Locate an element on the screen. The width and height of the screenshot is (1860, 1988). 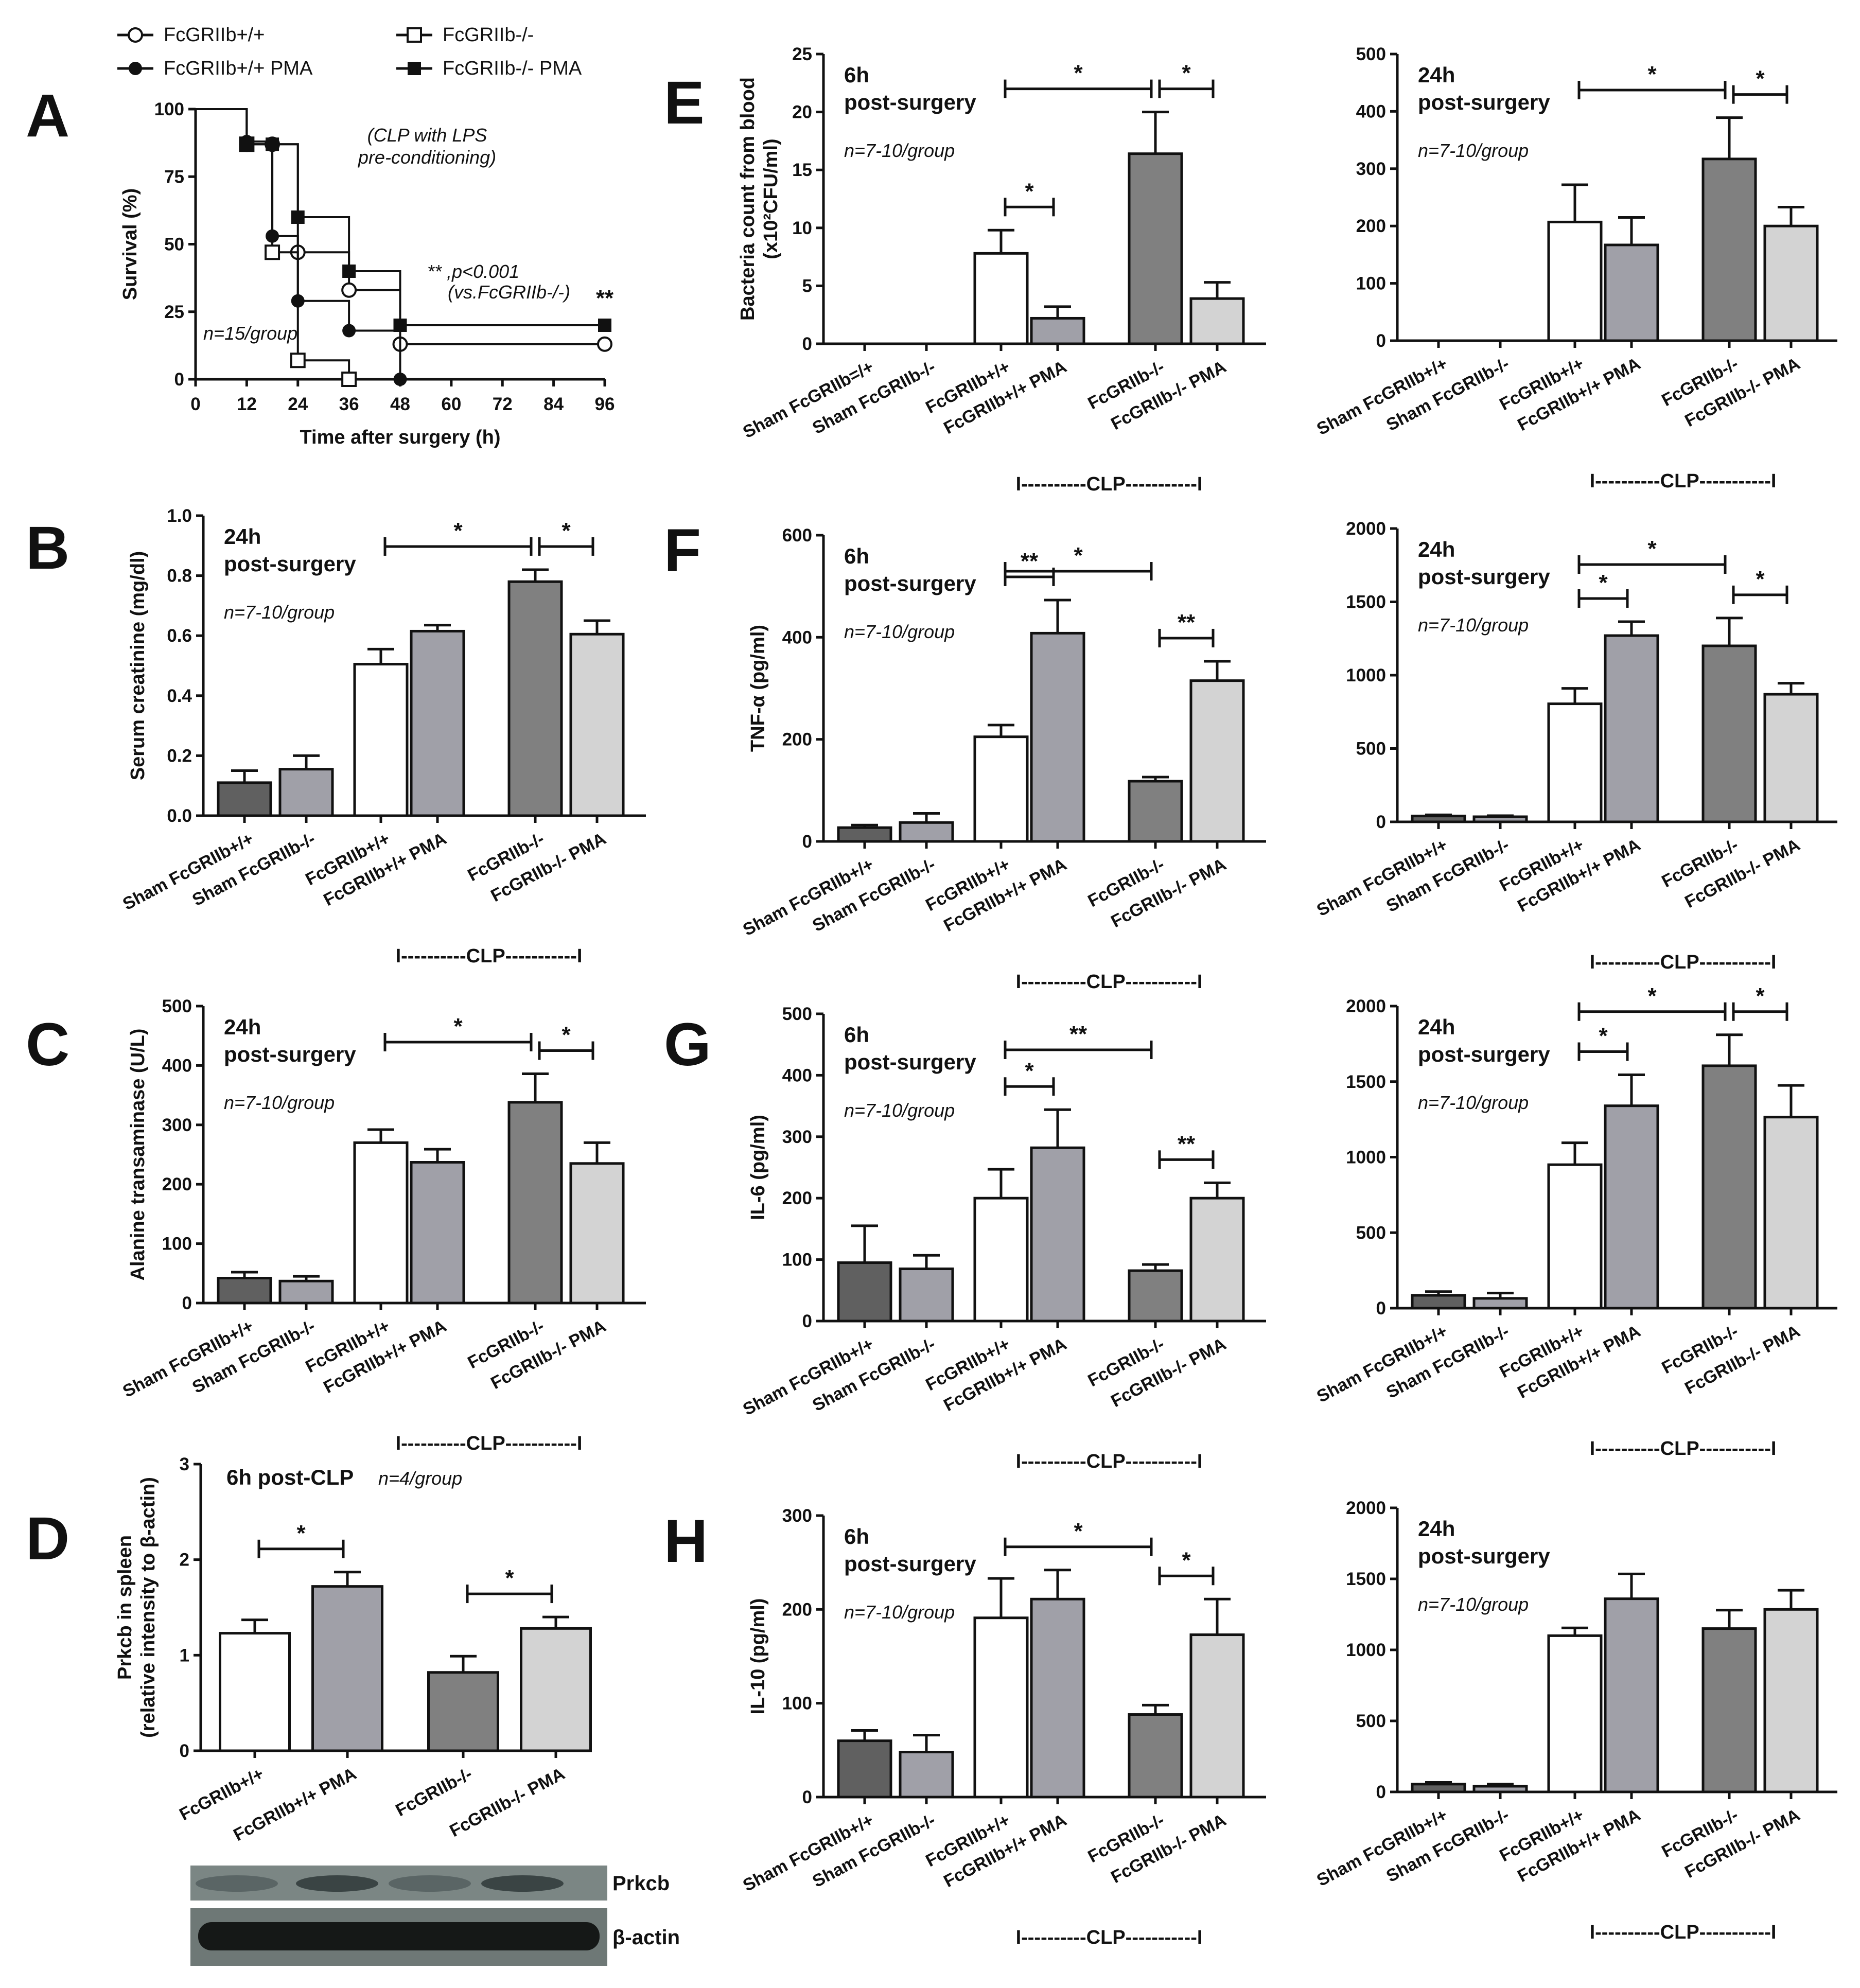
marker-open-square is located at coordinates (349, 379).